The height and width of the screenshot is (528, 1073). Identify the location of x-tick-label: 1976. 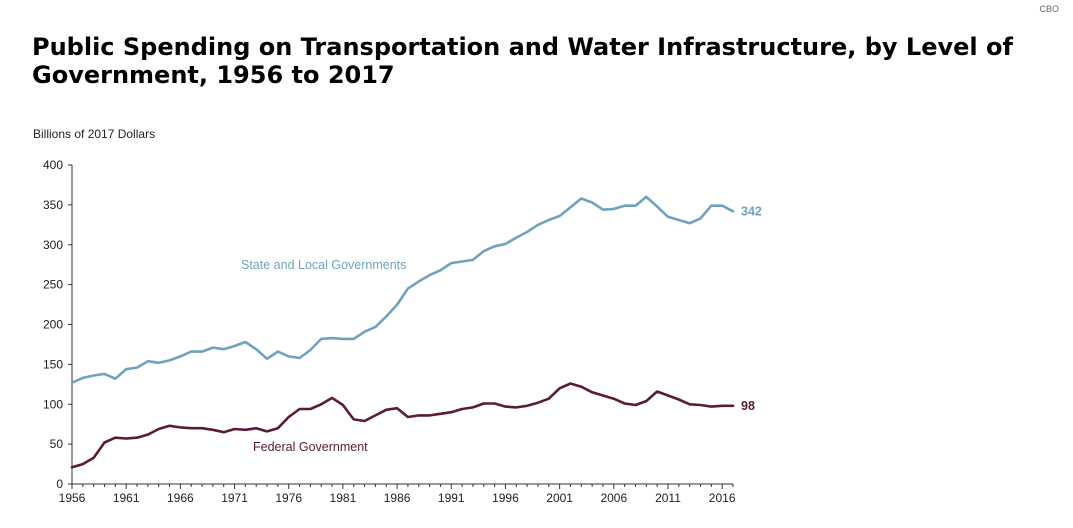
(288, 498).